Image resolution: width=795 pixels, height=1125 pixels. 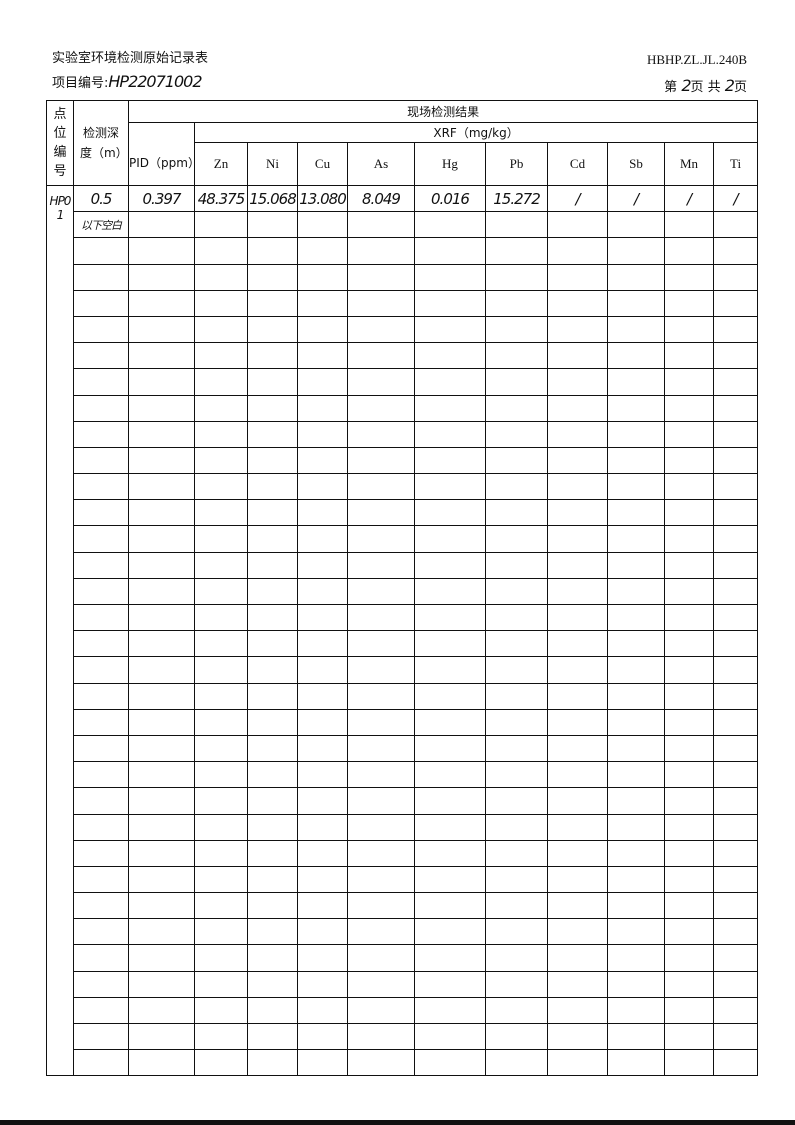 I want to click on header-element-mn: Mn, so click(x=689, y=164).